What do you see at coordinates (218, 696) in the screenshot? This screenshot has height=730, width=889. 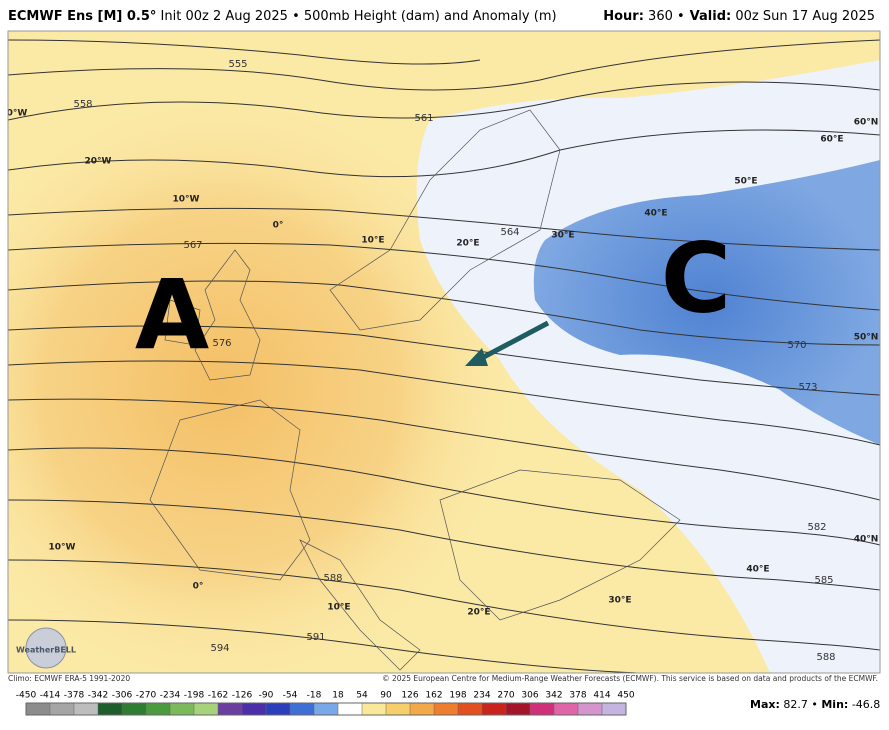 I see `colorbar-tick-label: -162` at bounding box center [218, 696].